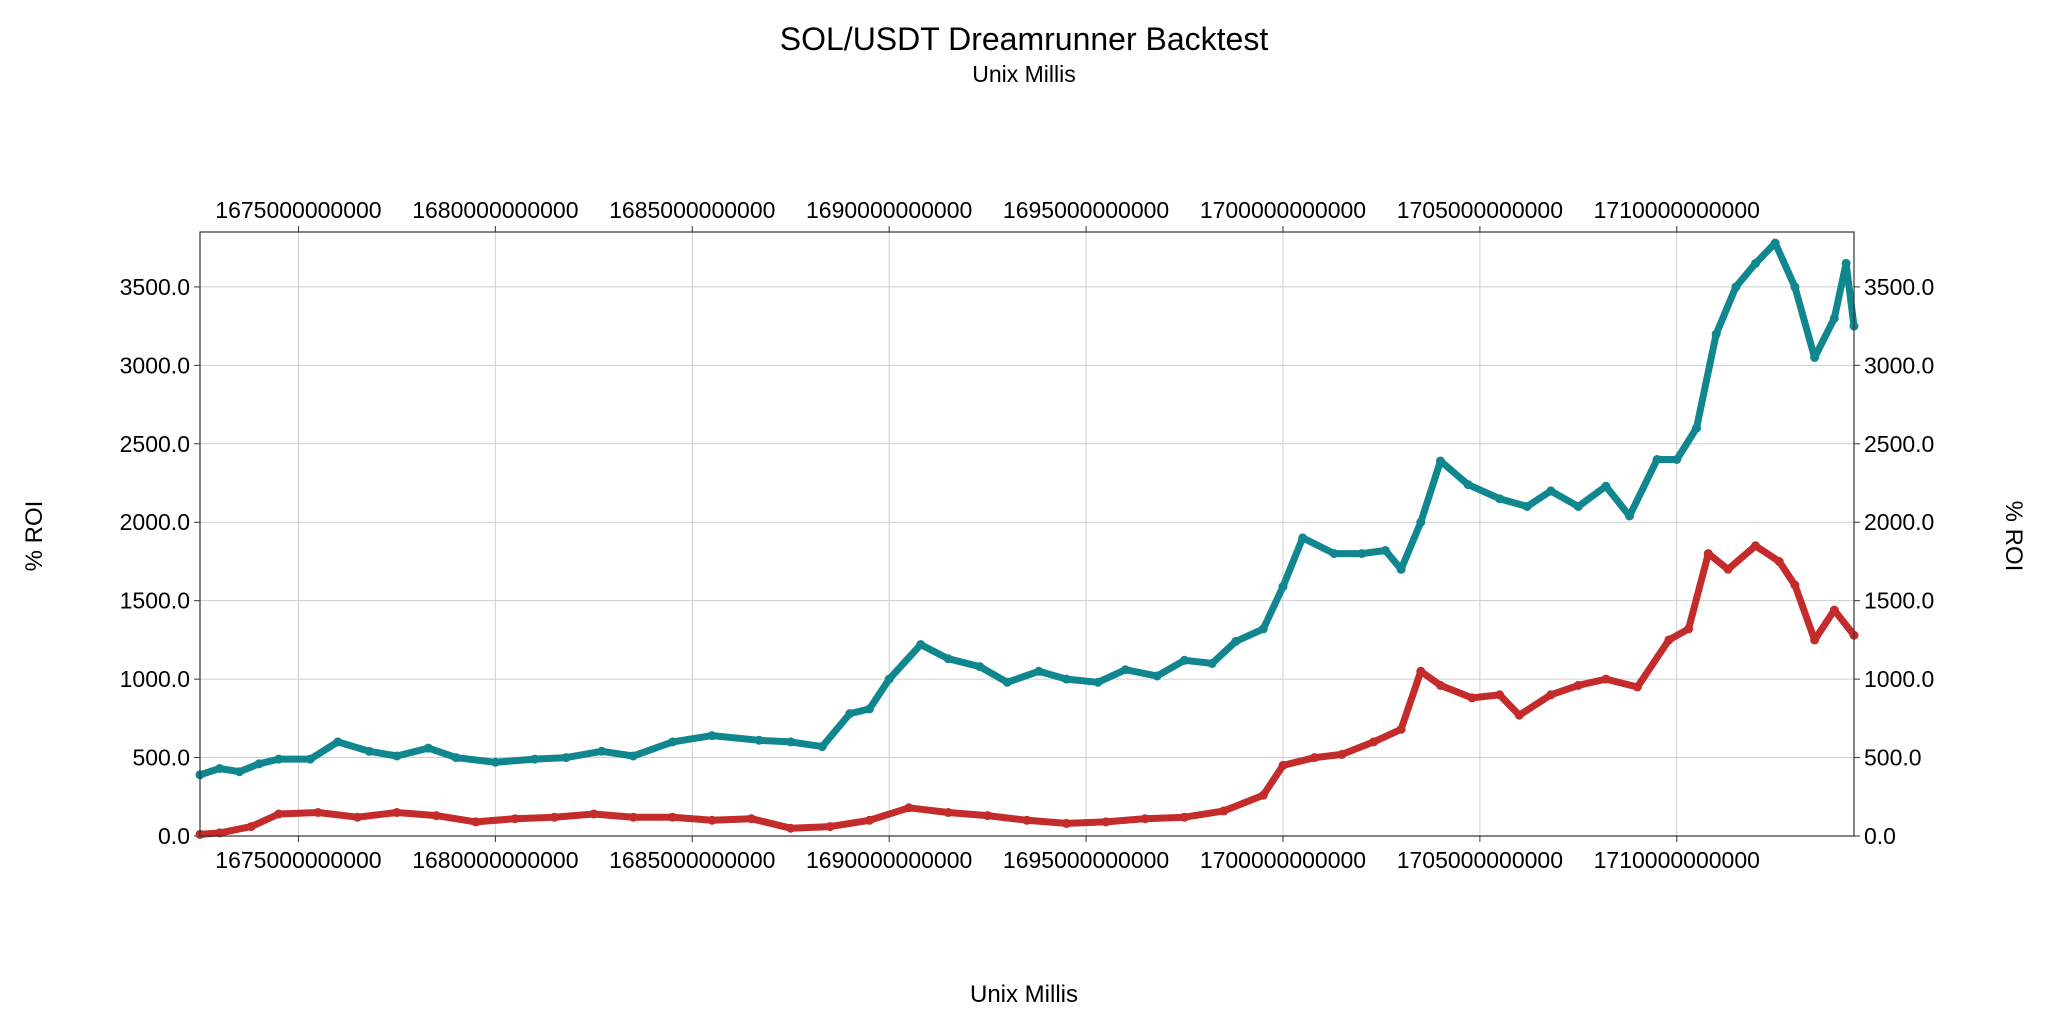  I want to click on y-tick-label: 1000.0, so click(155, 679).